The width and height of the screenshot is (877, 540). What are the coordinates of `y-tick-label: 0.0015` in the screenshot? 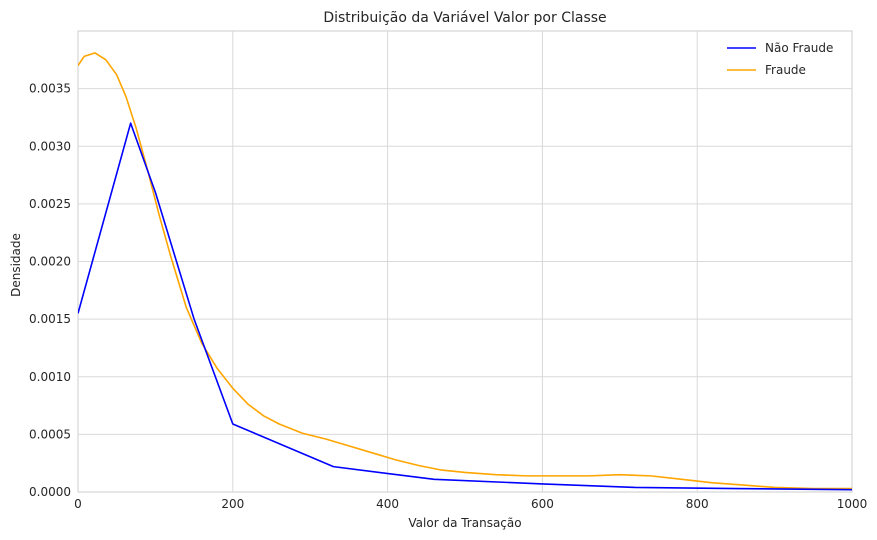 It's located at (50, 319).